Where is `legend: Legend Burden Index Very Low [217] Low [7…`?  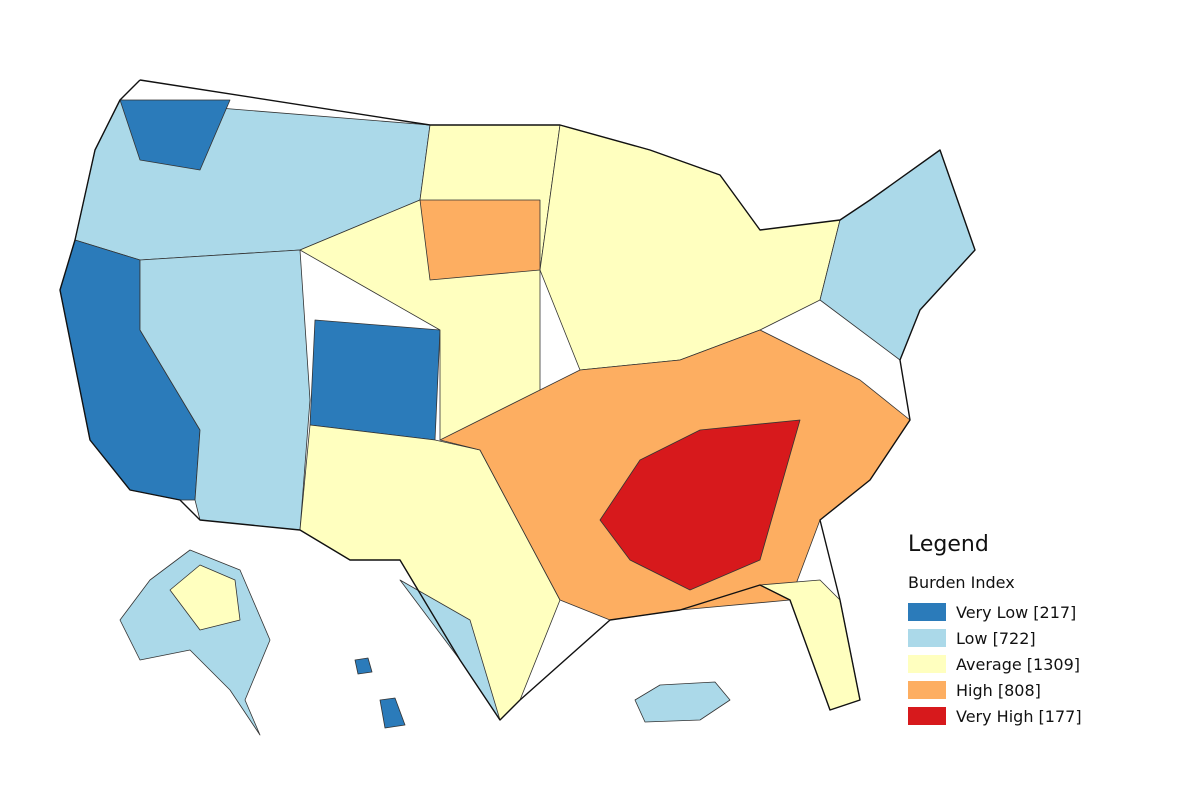
legend: Legend Burden Index Very Low [217] Low [7… is located at coordinates (995, 629).